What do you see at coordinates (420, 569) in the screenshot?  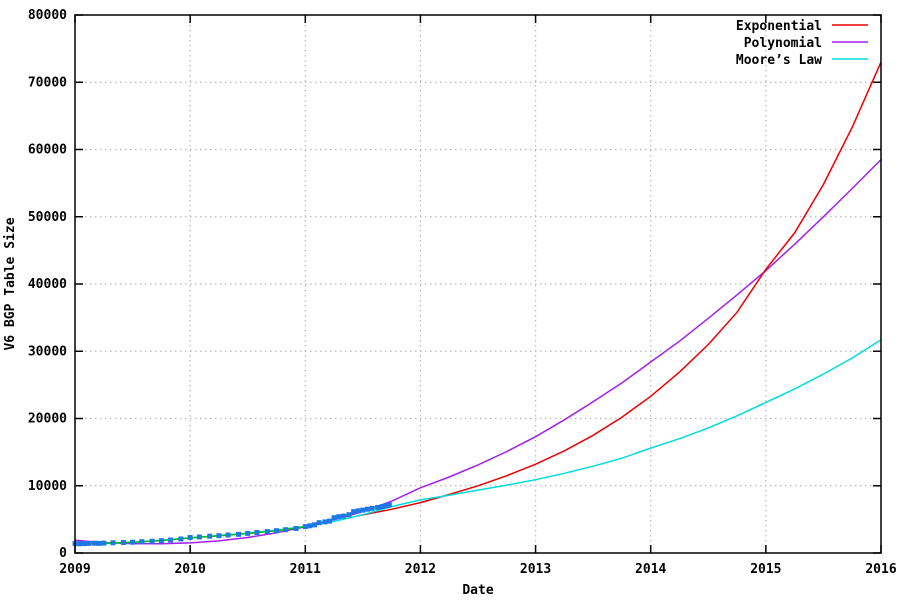 I see `x-tick-label: 2012` at bounding box center [420, 569].